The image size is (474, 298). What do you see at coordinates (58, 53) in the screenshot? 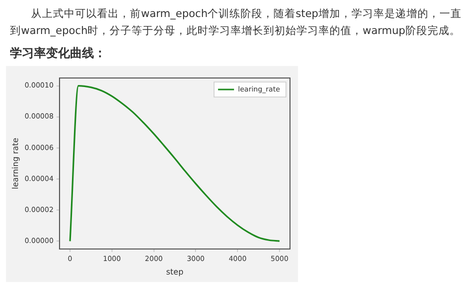
I see `chart-title: 学习率变化曲线：` at bounding box center [58, 53].